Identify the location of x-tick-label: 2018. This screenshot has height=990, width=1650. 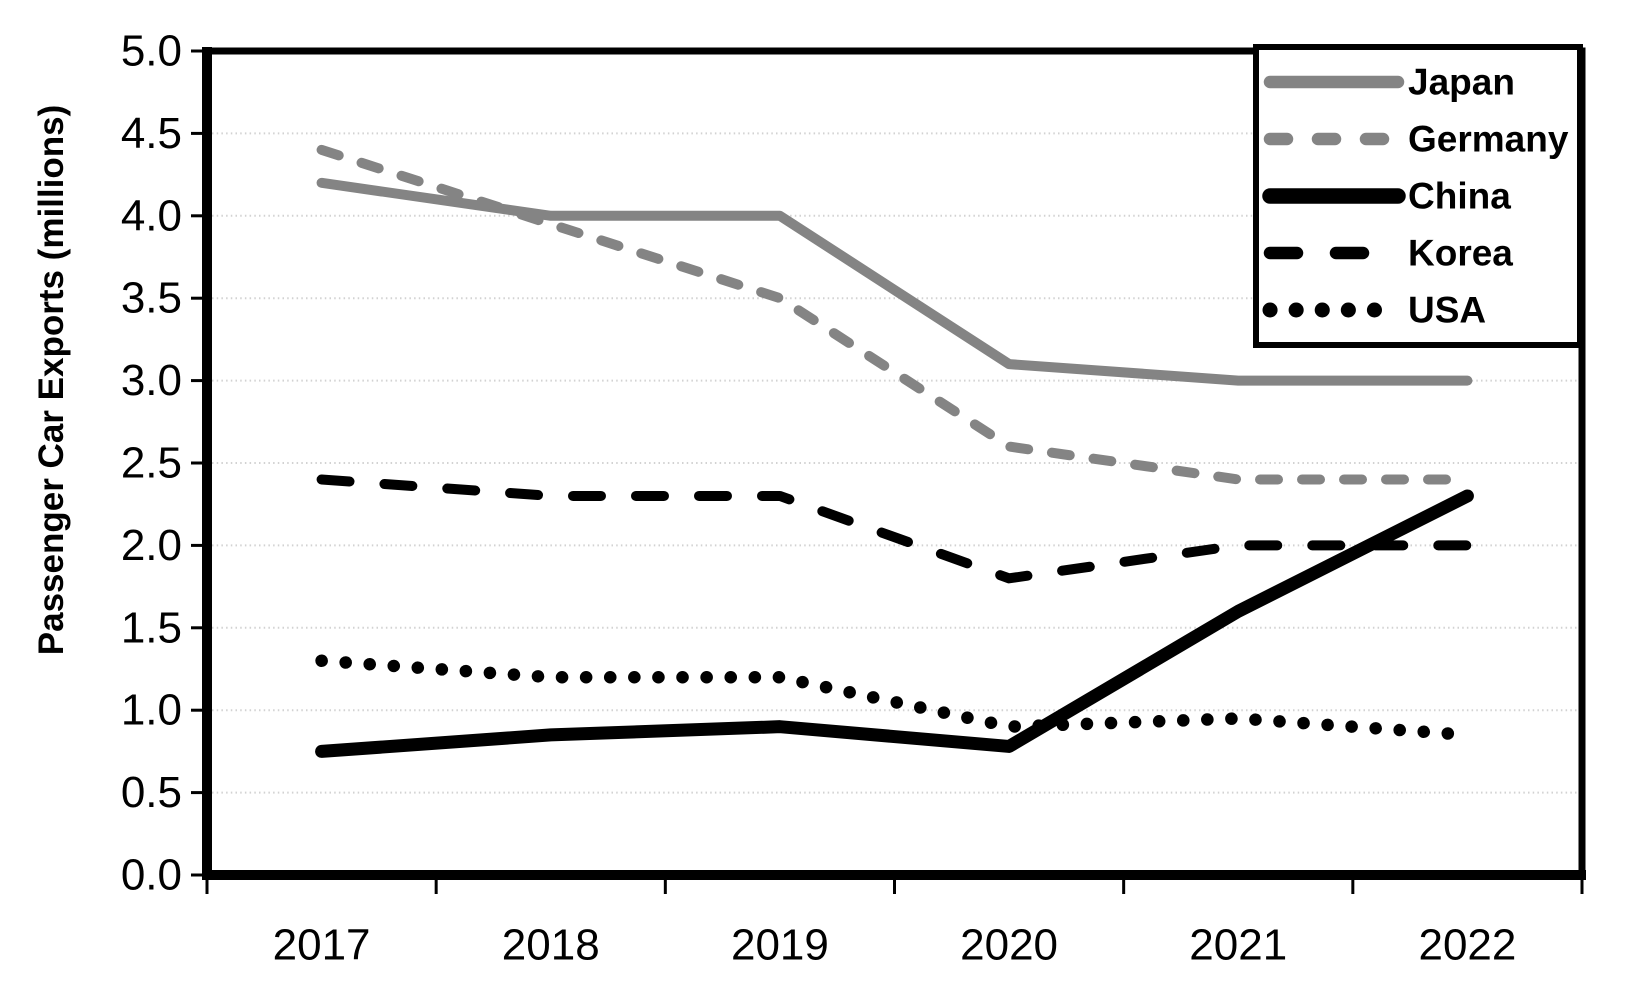
(551, 945).